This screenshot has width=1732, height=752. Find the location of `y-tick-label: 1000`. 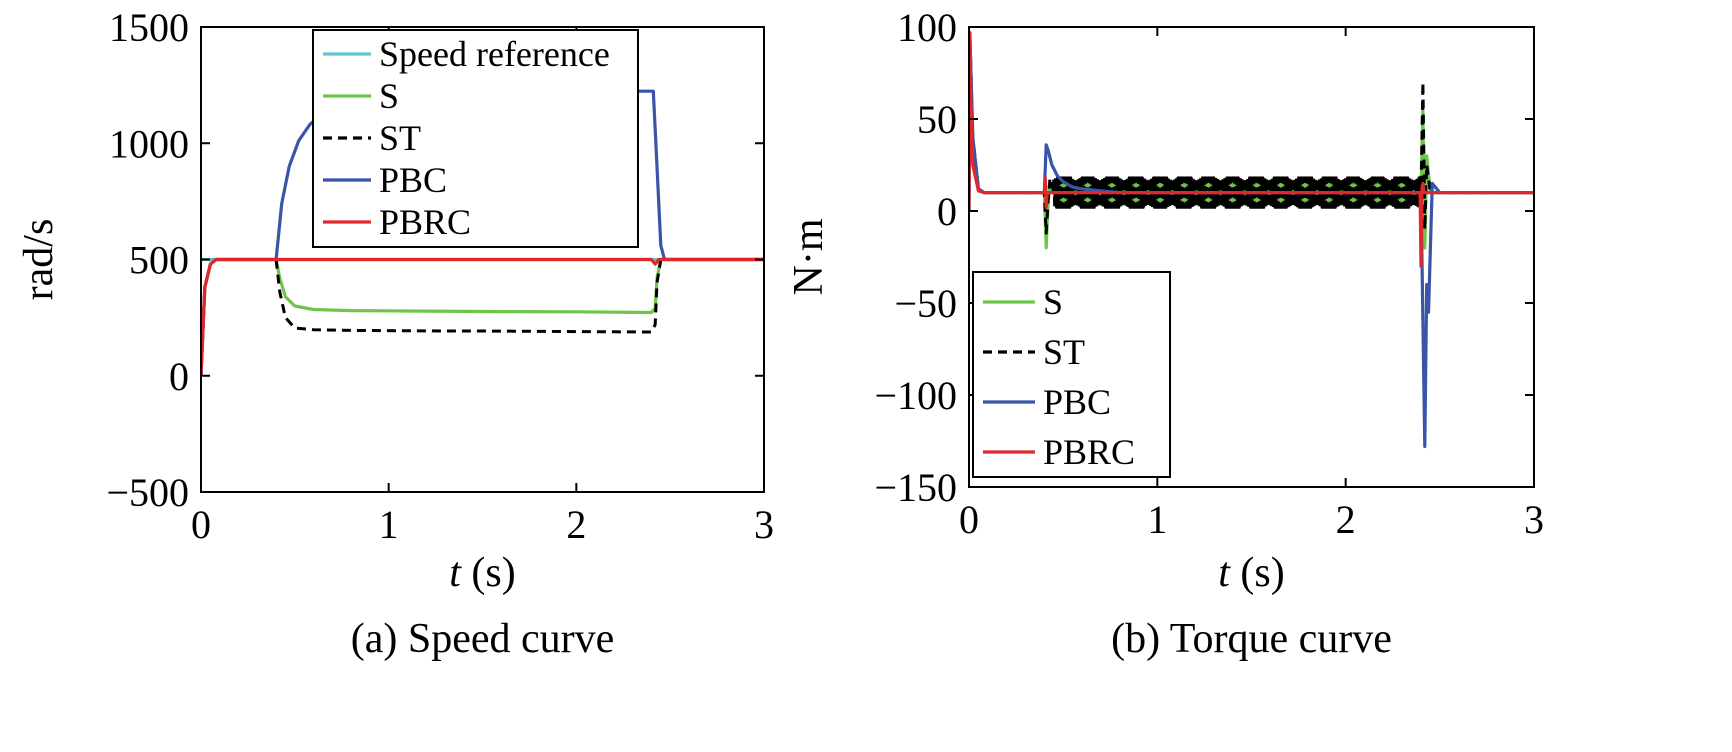

y-tick-label: 1000 is located at coordinates (149, 143).